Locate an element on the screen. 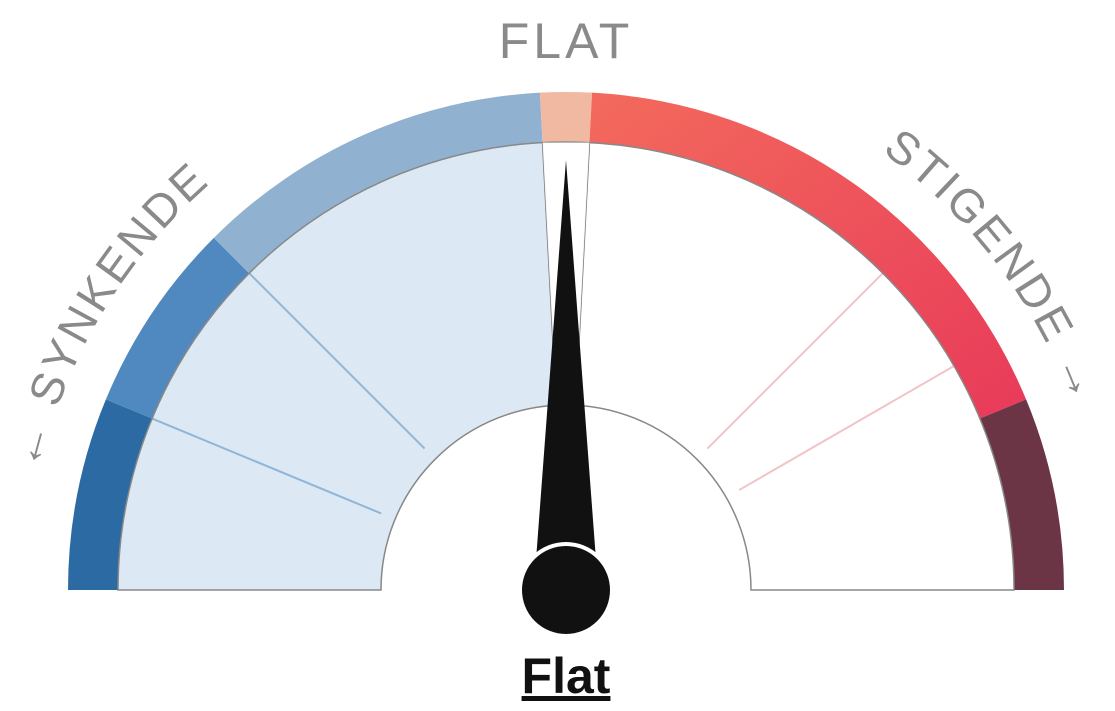 Image resolution: width=1115 pixels, height=711 pixels. reading-label: Flat is located at coordinates (566, 676).